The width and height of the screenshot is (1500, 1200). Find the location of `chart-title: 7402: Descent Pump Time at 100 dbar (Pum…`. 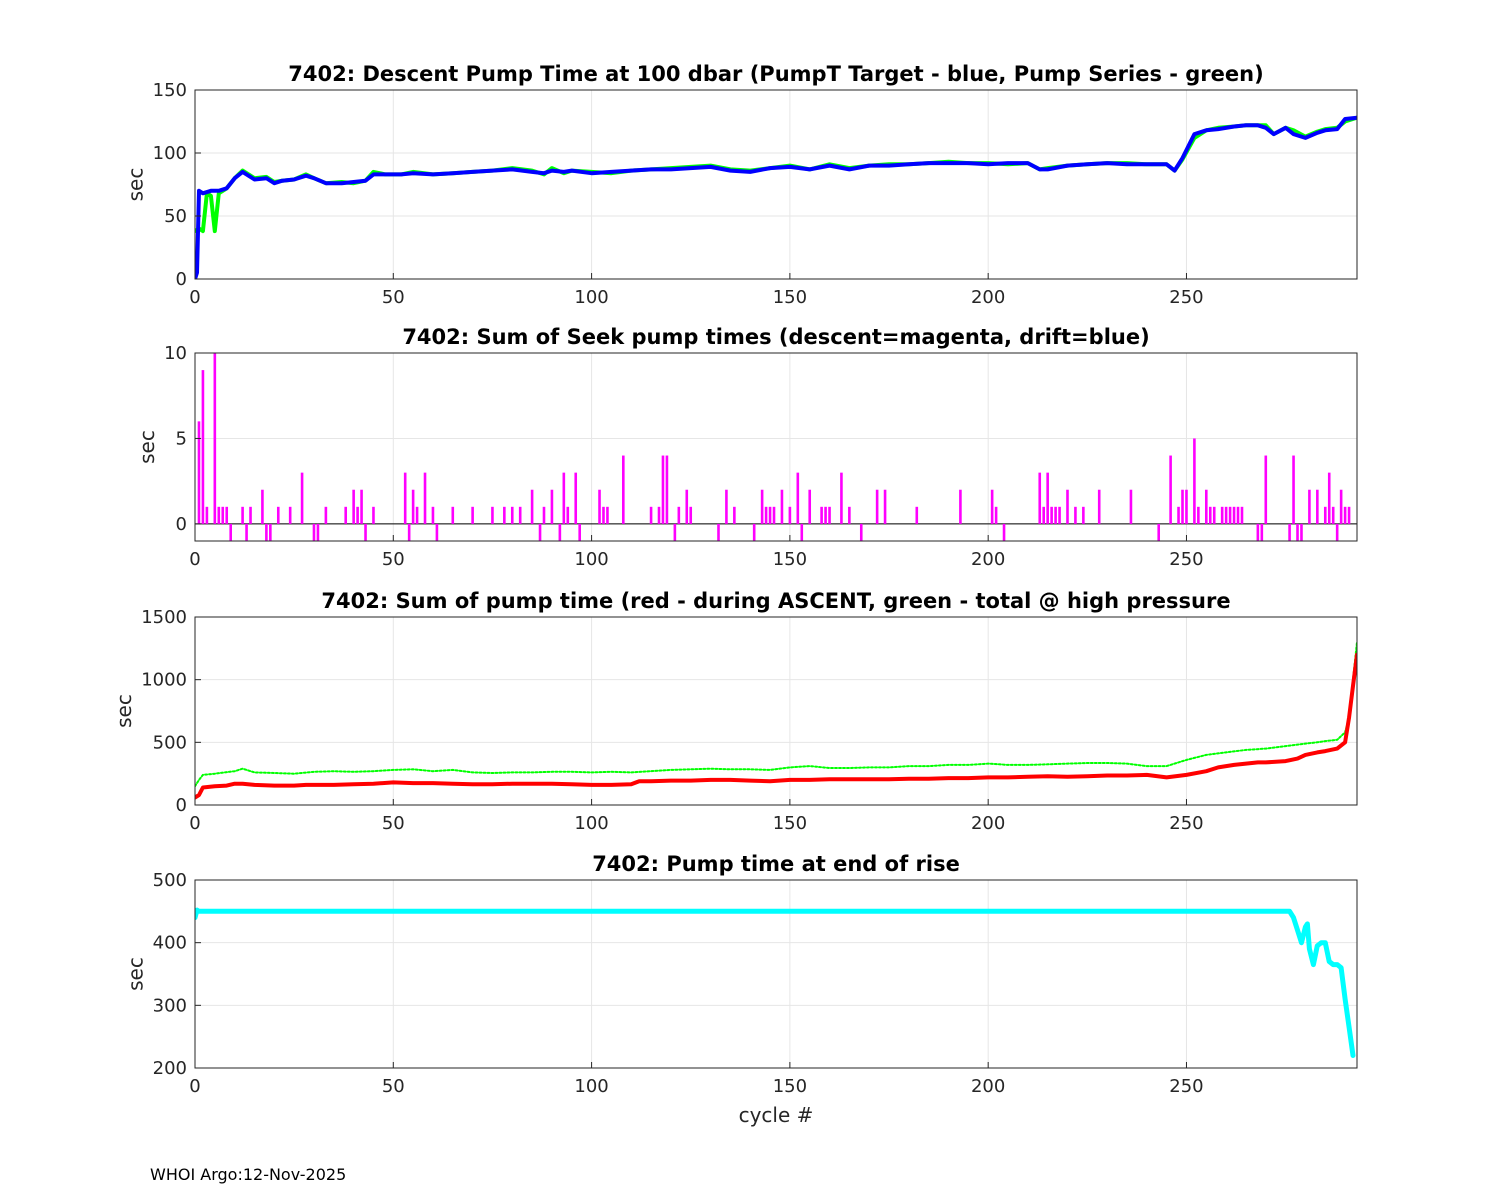

chart-title: 7402: Descent Pump Time at 100 dbar (Pum… is located at coordinates (775, 74).